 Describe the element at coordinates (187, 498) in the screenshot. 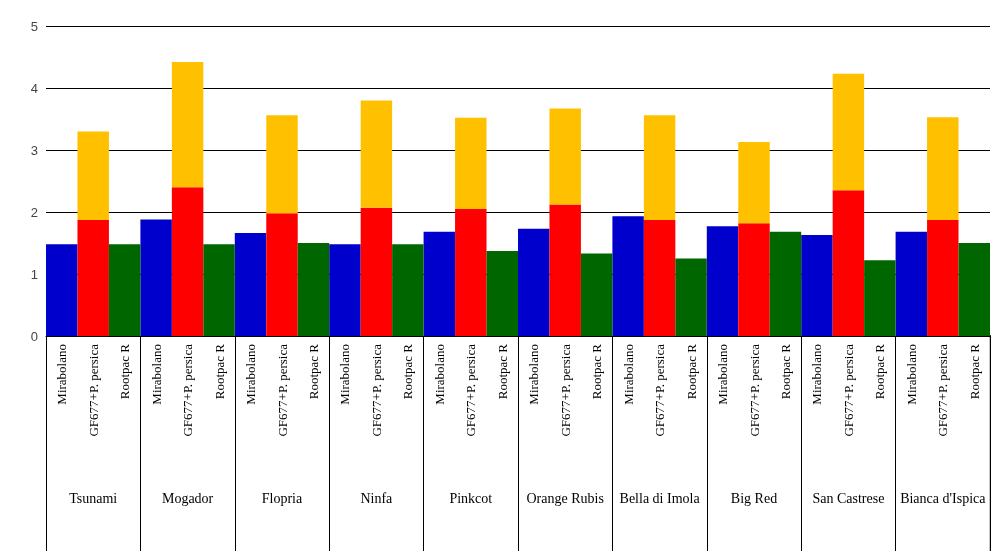

I see `text: Mogador` at that location.